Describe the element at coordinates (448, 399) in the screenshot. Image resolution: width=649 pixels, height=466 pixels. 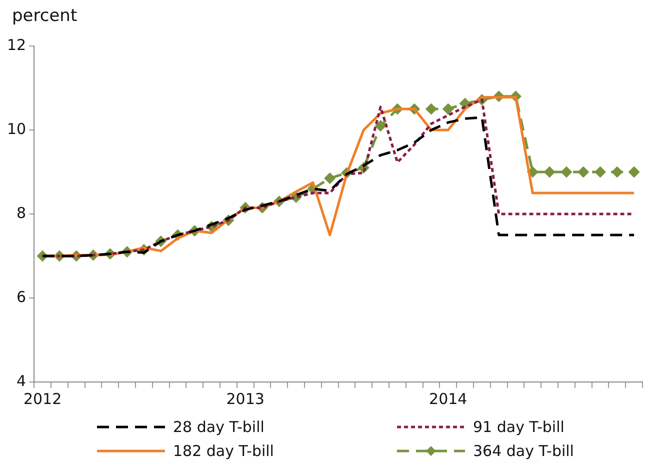
I see `x-tick-label: 2014` at that location.